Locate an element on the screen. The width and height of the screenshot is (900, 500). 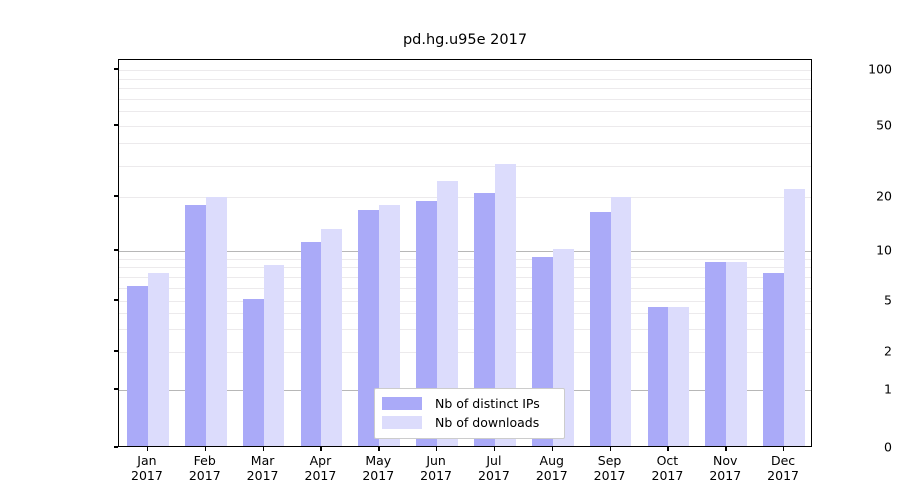
gridline-major is located at coordinates (465, 251).